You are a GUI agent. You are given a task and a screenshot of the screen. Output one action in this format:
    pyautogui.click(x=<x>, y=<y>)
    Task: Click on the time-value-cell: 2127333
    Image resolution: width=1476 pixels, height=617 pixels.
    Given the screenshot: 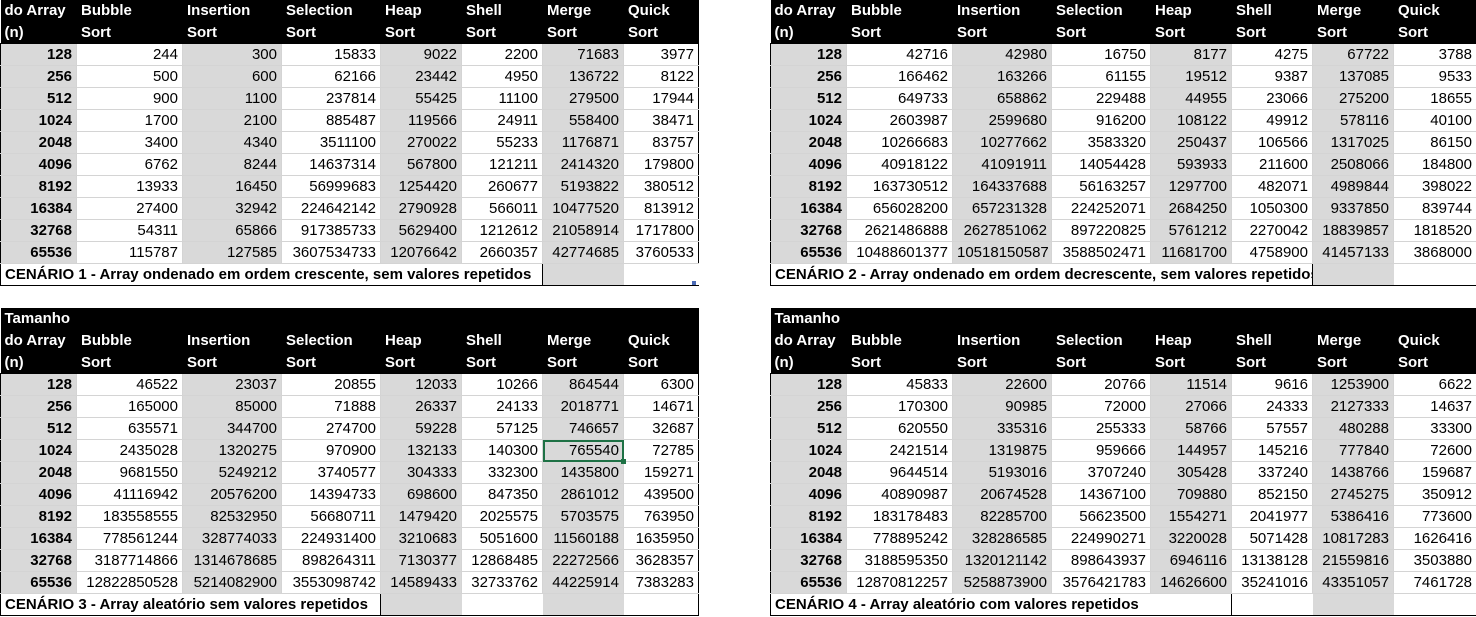 What is the action you would take?
    pyautogui.click(x=1353, y=406)
    